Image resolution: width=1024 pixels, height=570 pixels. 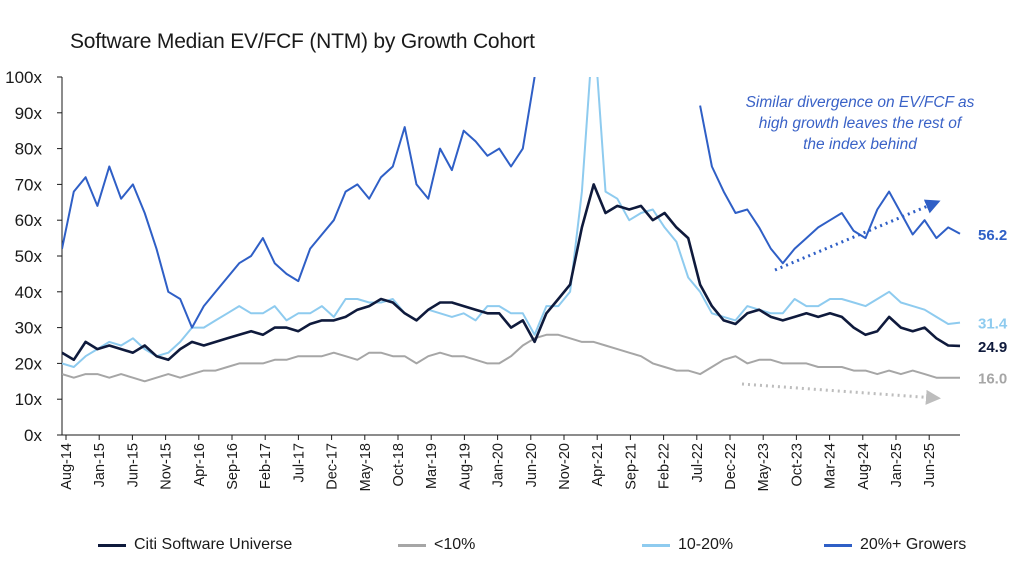 What do you see at coordinates (897, 465) in the screenshot?
I see `x-tick-label: Jan-25` at bounding box center [897, 465].